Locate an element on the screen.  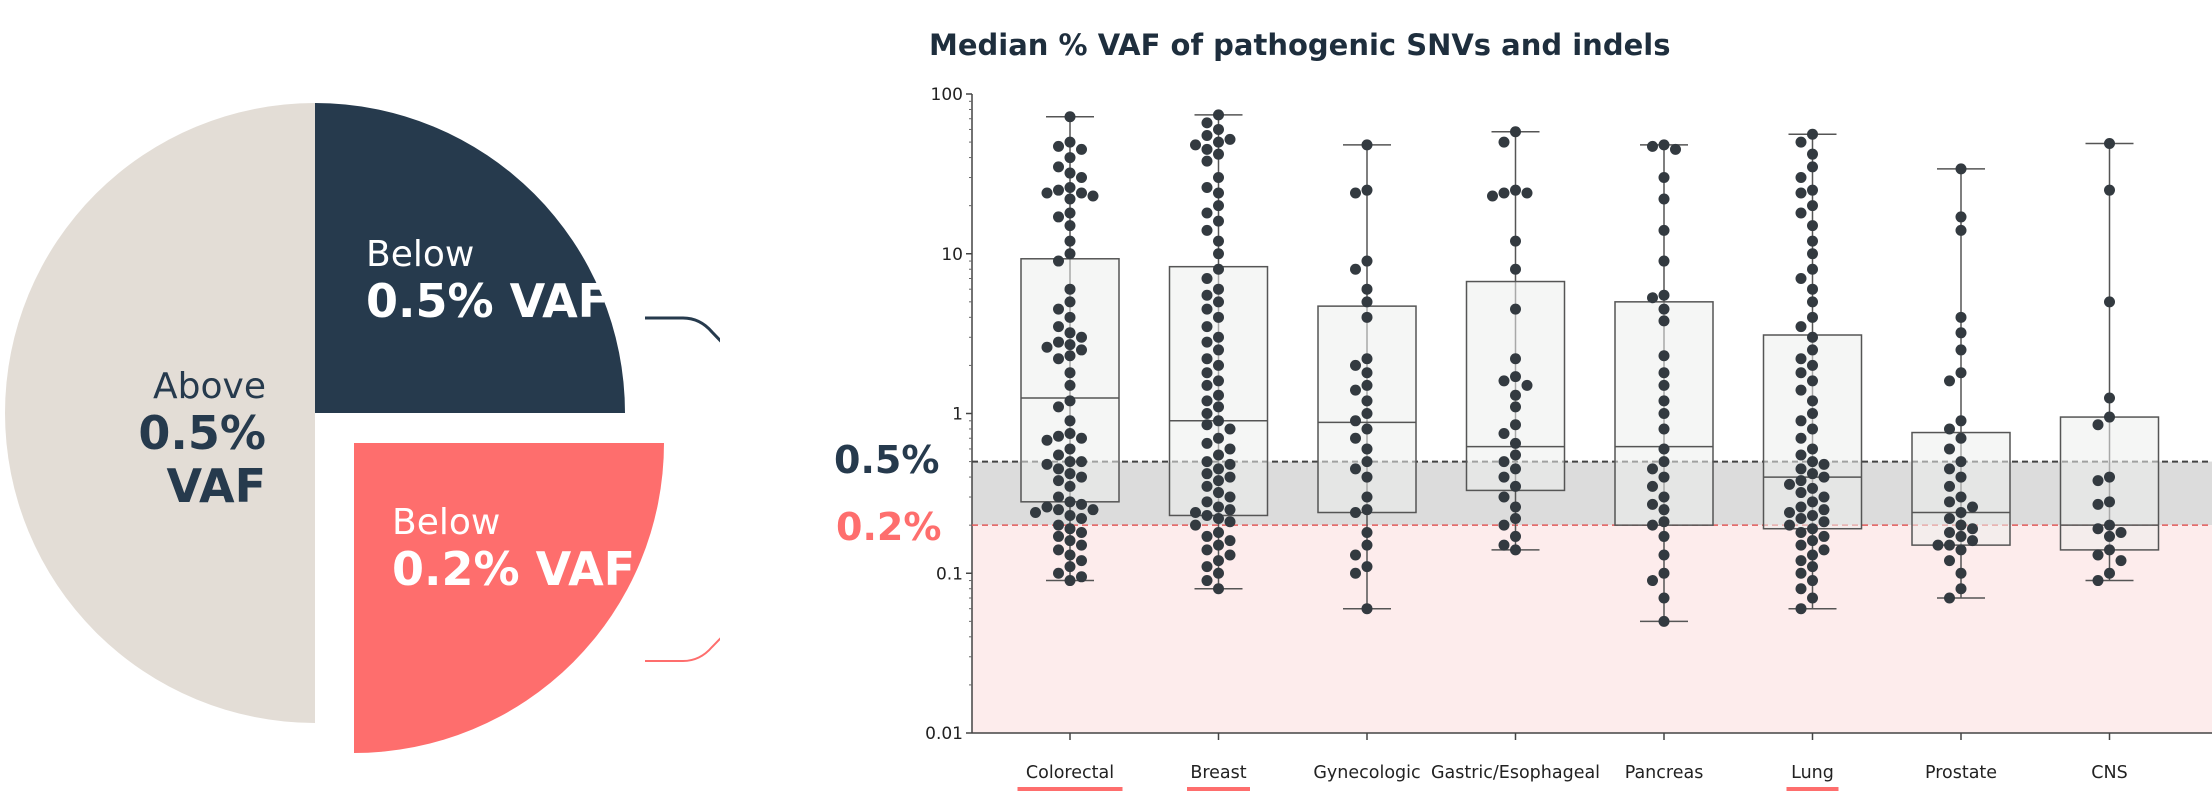
pie-label-below05-line2: 0.5% VAF is located at coordinates (488, 301).